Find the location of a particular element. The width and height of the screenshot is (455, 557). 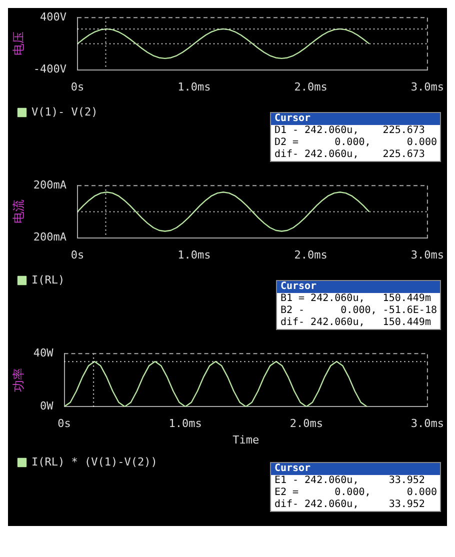

text: E1 - 242.060u, 33.952 is located at coordinates (349, 481).